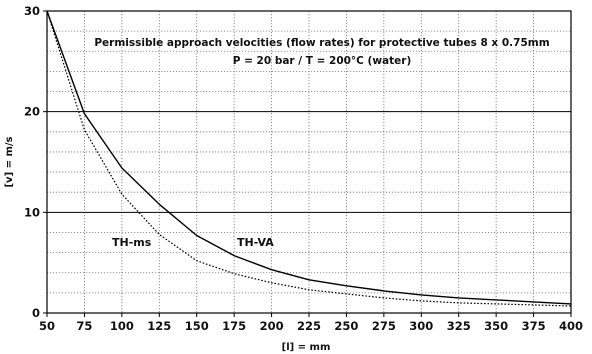 The width and height of the screenshot is (592, 354). What do you see at coordinates (234, 326) in the screenshot?
I see `x-tick-label: 175` at bounding box center [234, 326].